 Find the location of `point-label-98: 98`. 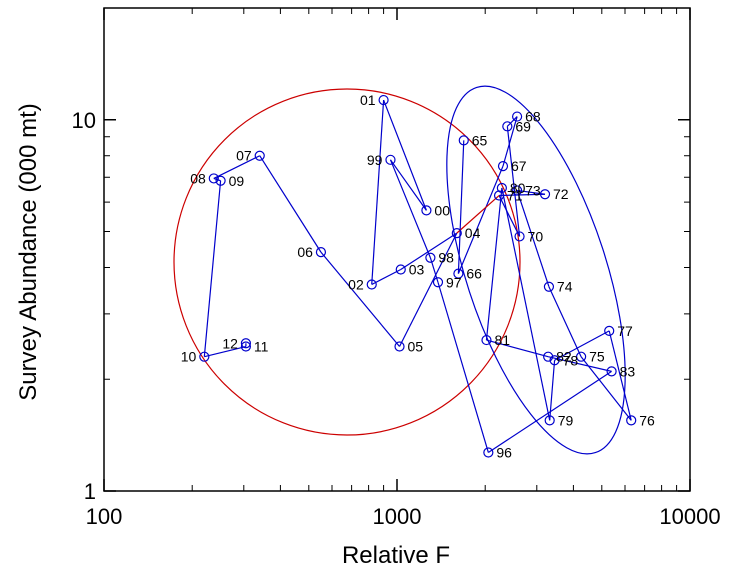

point-label-98: 98 is located at coordinates (446, 258).